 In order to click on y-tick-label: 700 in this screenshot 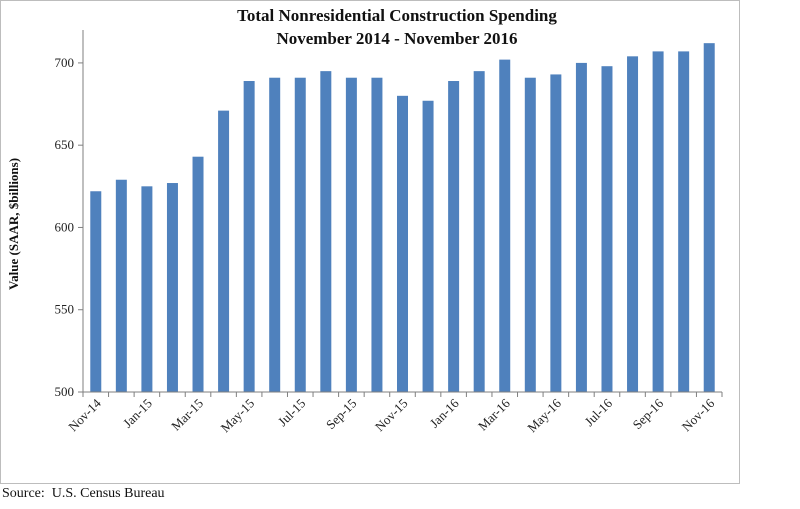, I will do `click(65, 62)`.